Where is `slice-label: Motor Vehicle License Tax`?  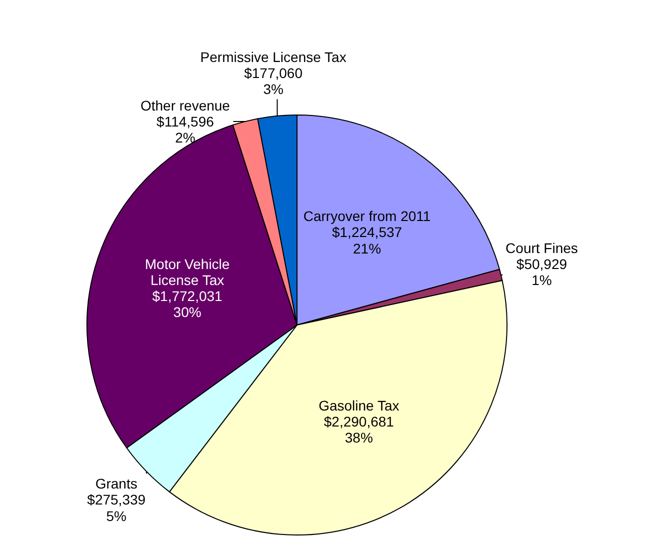 slice-label: Motor Vehicle License Tax is located at coordinates (187, 272).